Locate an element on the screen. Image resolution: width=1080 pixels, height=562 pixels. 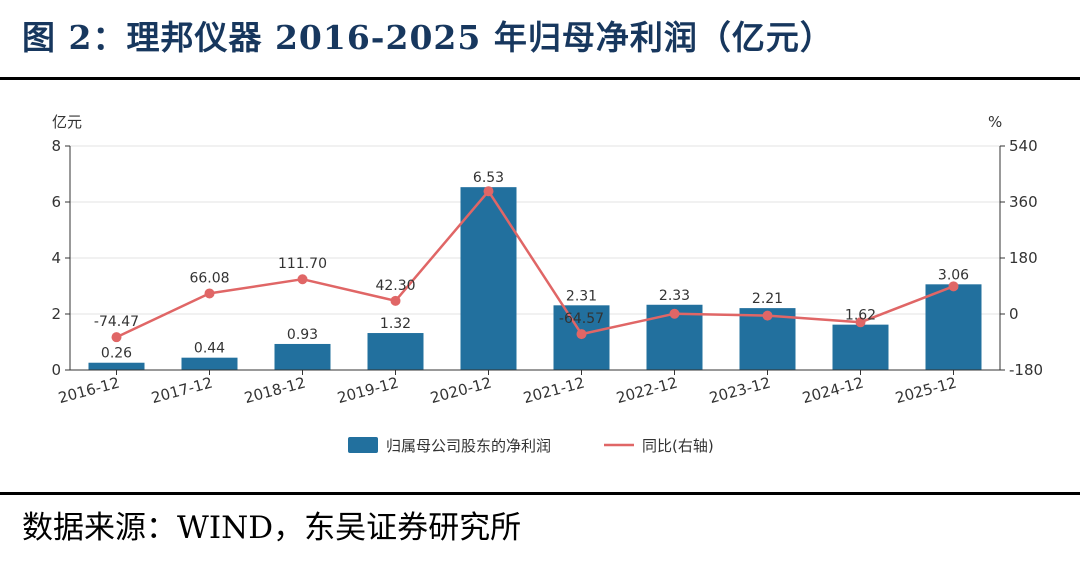
growth-value-label: -74.47 is located at coordinates (116, 322).